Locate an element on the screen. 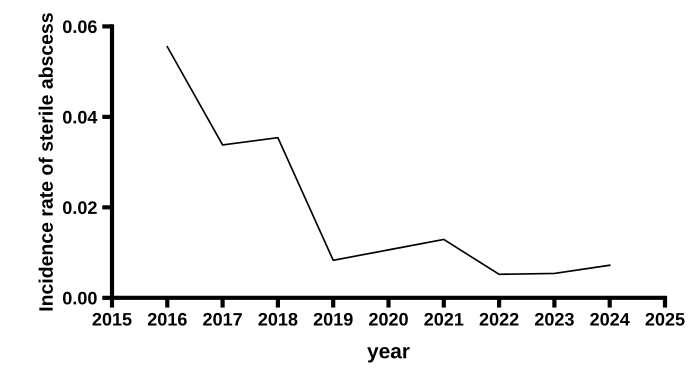  x-tick-label: 2024 is located at coordinates (610, 319).